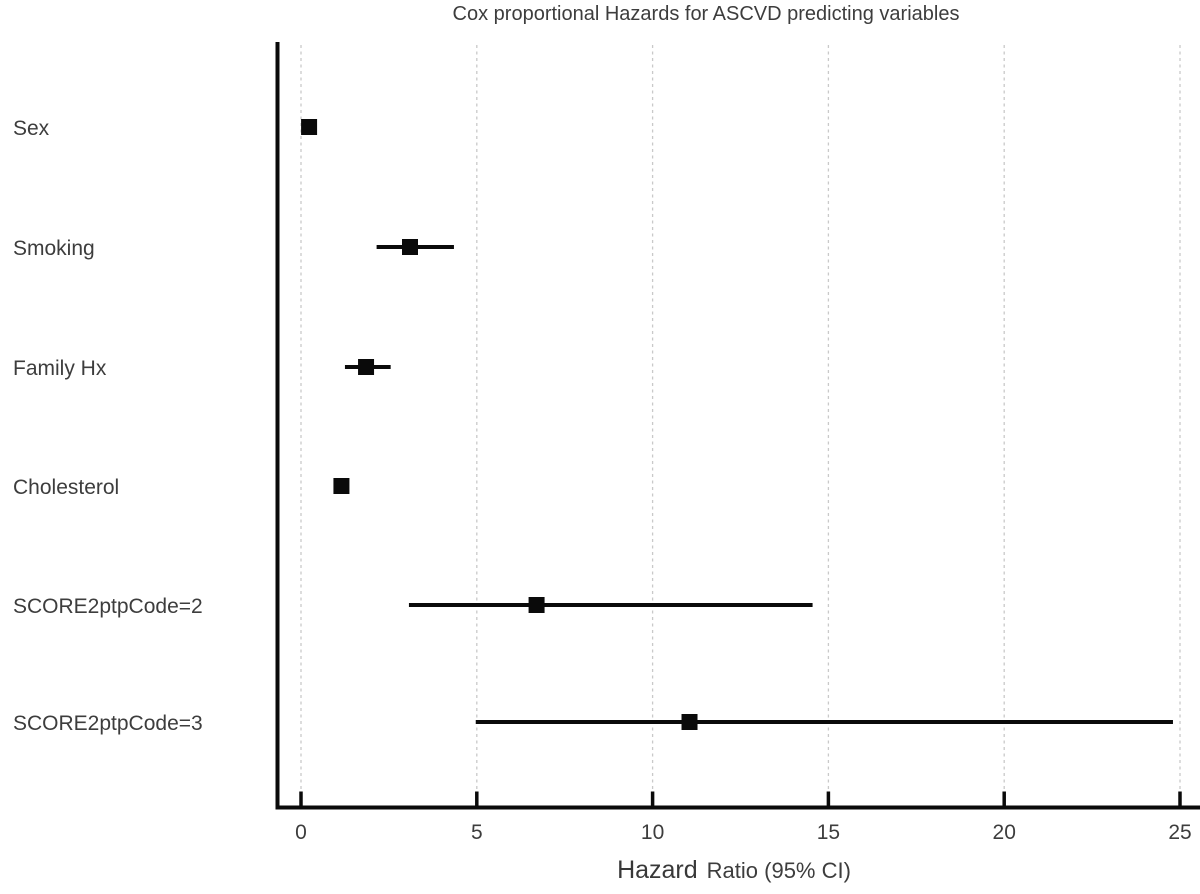  I want to click on row-label: Cholesterol, so click(66, 487).